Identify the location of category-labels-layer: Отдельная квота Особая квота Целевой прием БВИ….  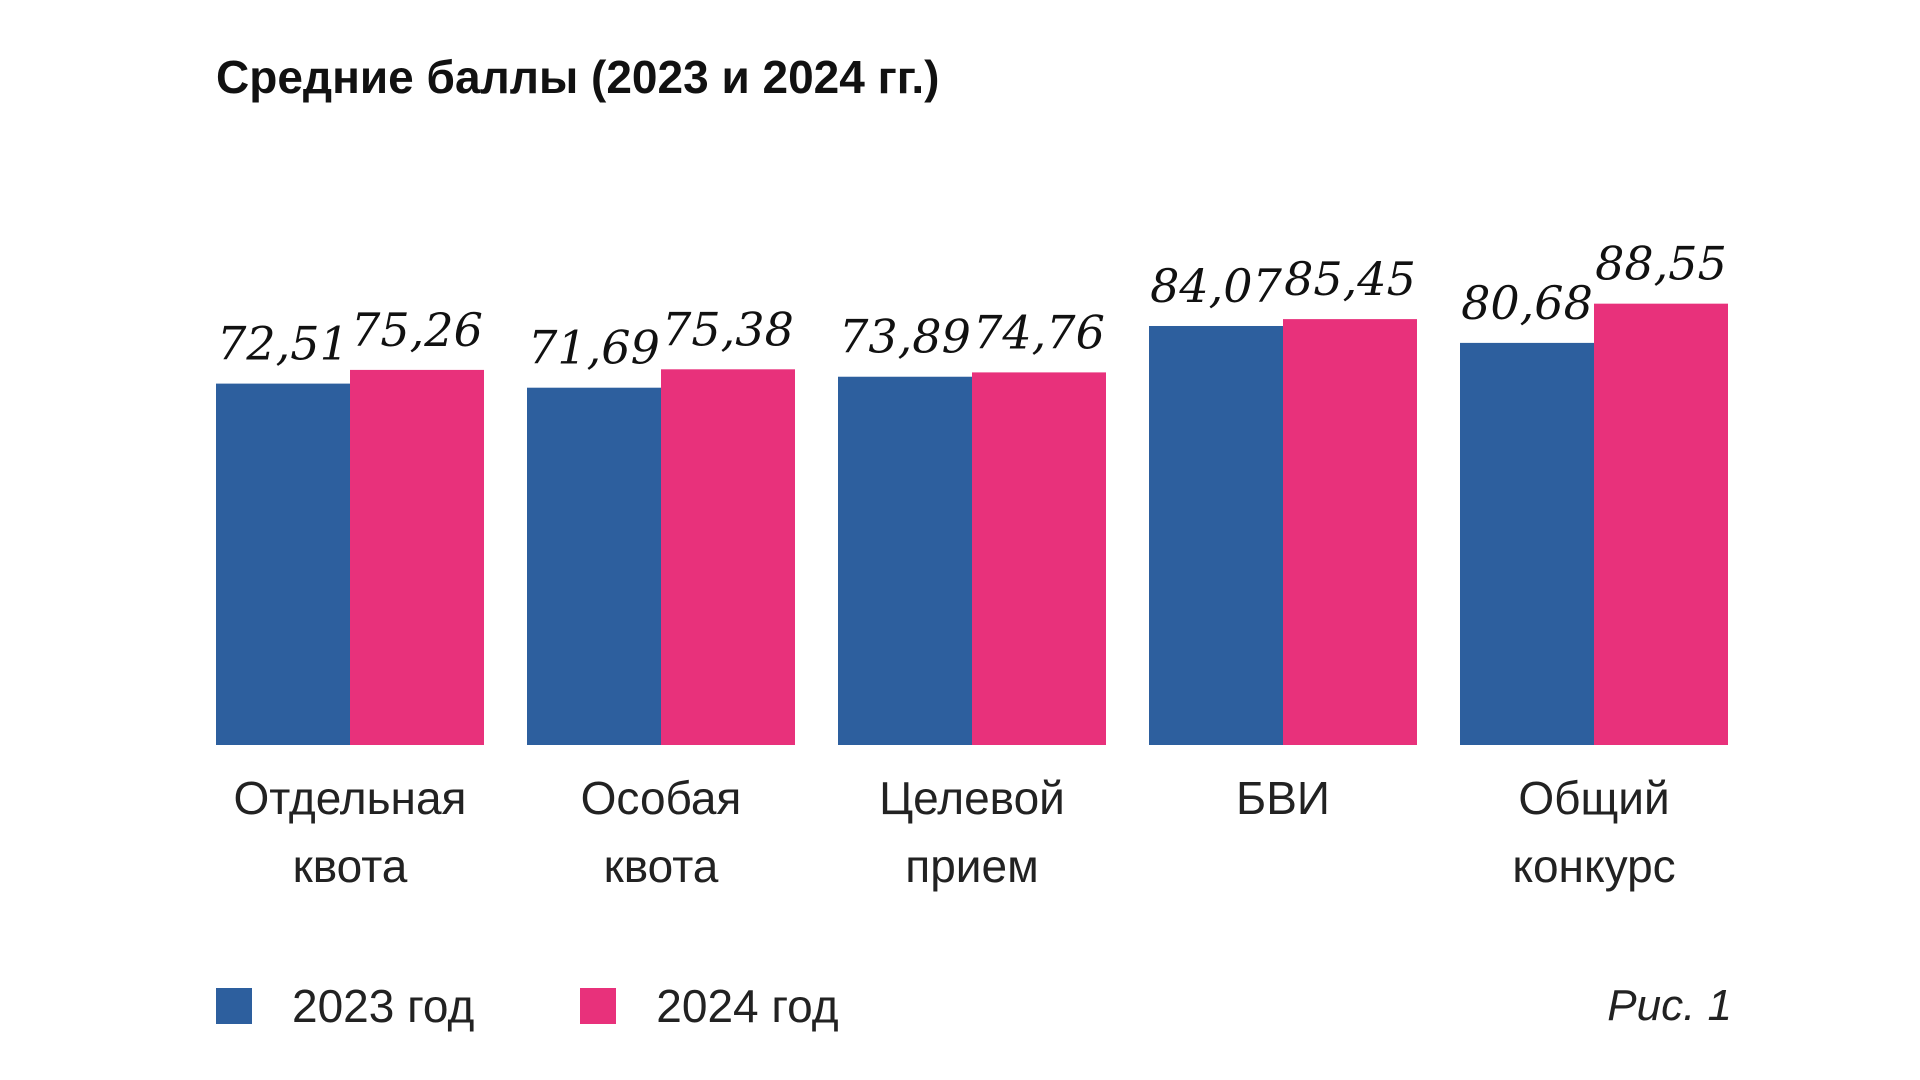
(955, 832).